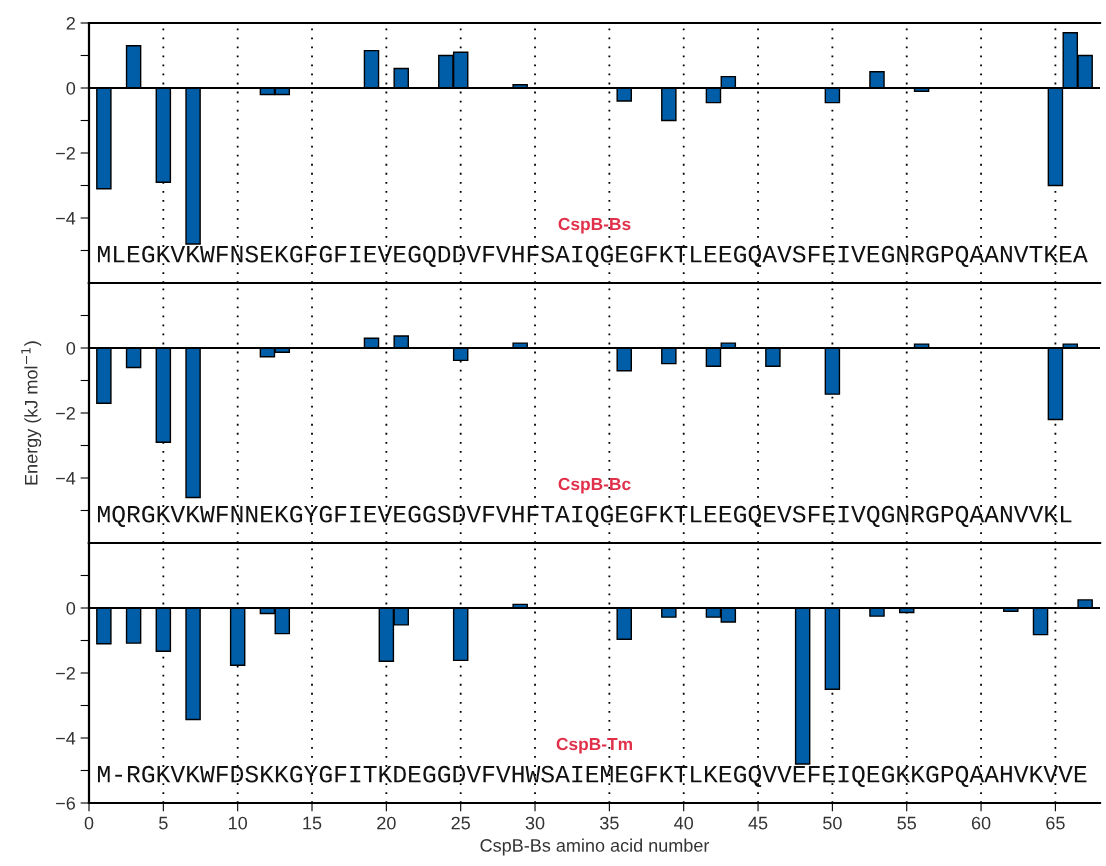 This screenshot has width=1106, height=866. Describe the element at coordinates (584, 516) in the screenshot. I see `annotation: MQRGKVKWFNNEKGYGFIEVEGGSDVFVHFTAIQGEGFKTLEEGQEVSFEIVQGNRGPQAANVVKL` at that location.